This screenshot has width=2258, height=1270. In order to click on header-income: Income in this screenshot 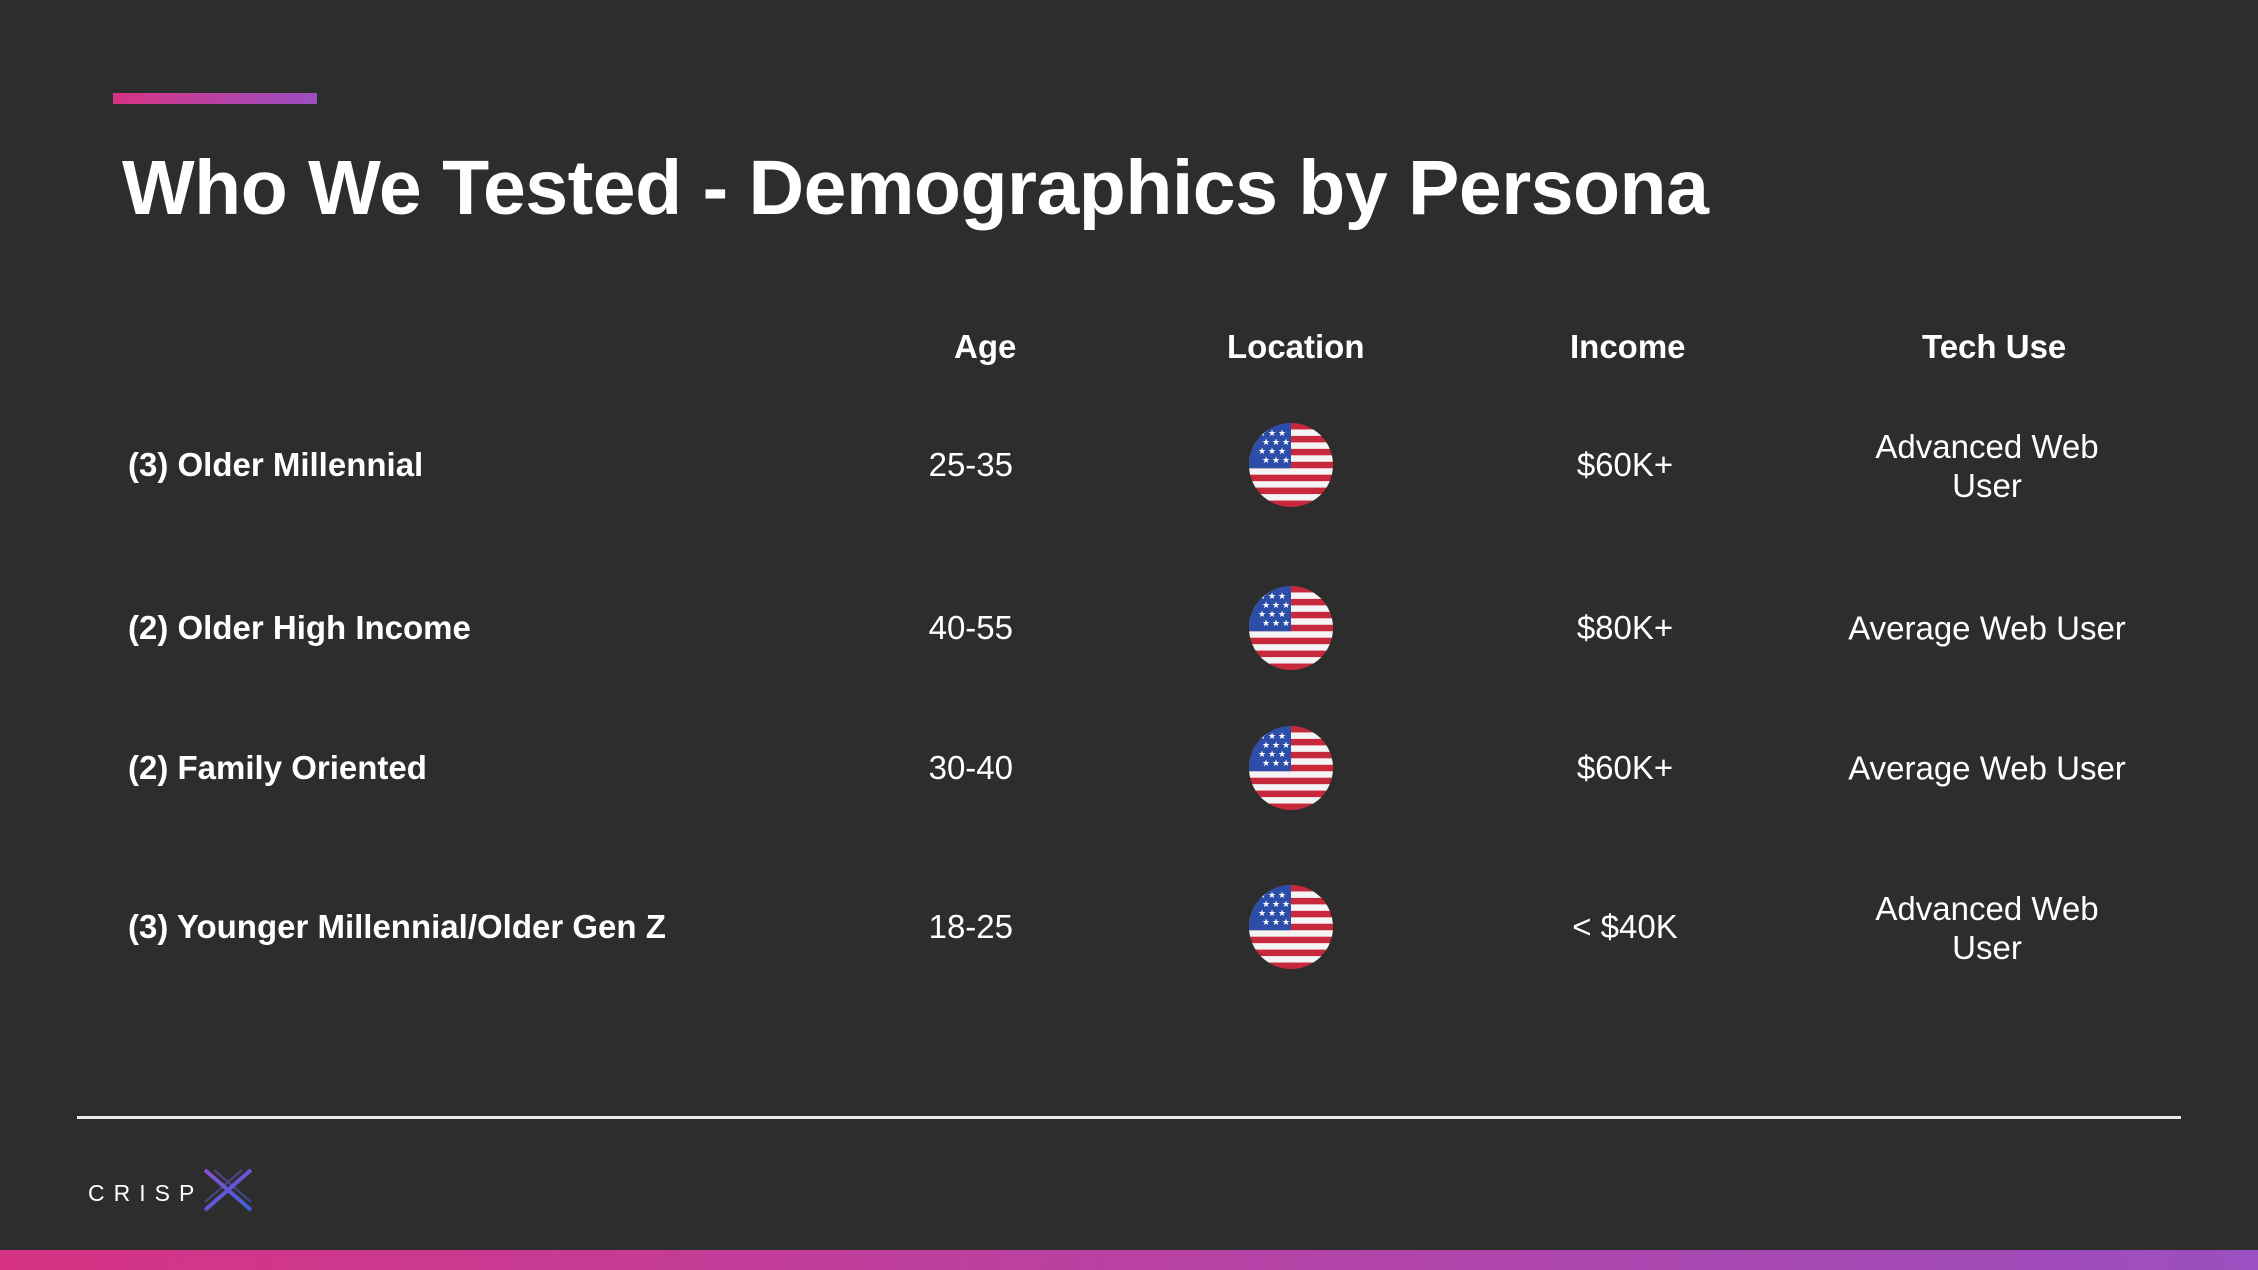, I will do `click(1628, 346)`.